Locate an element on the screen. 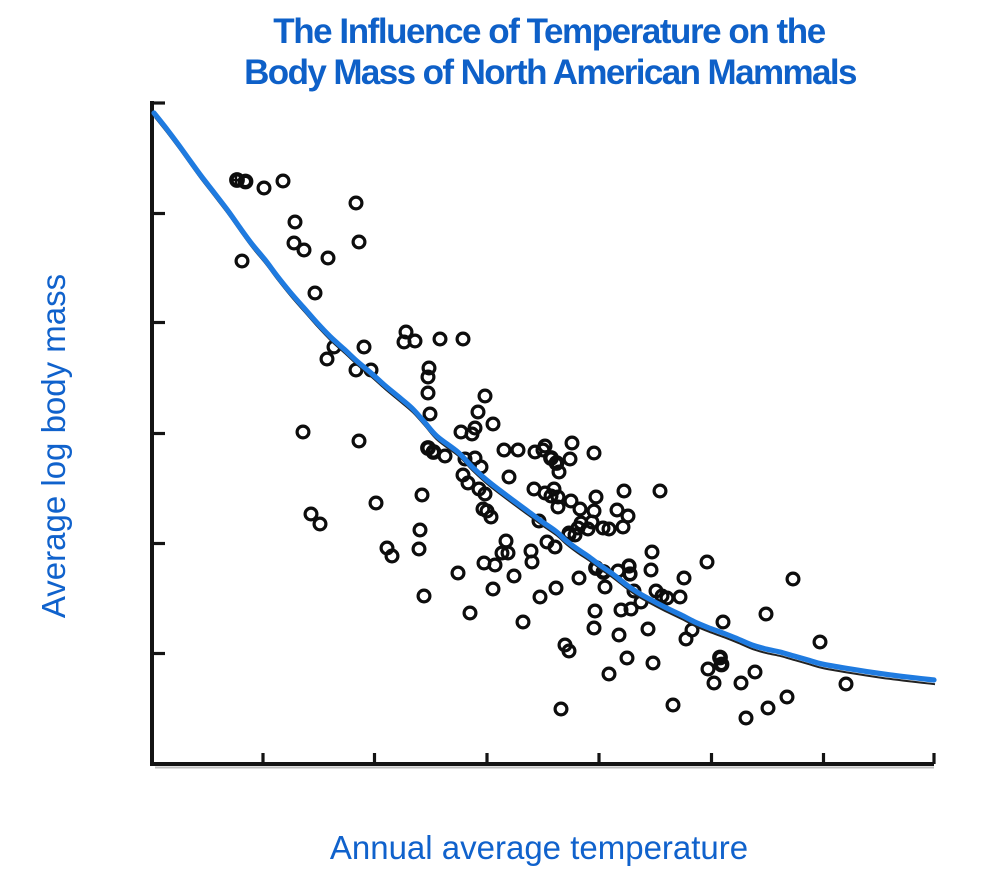 This screenshot has width=991, height=890. svg-text:Body Mass of North American Ma: Body Mass of North American Mammals is located at coordinates (550, 72).